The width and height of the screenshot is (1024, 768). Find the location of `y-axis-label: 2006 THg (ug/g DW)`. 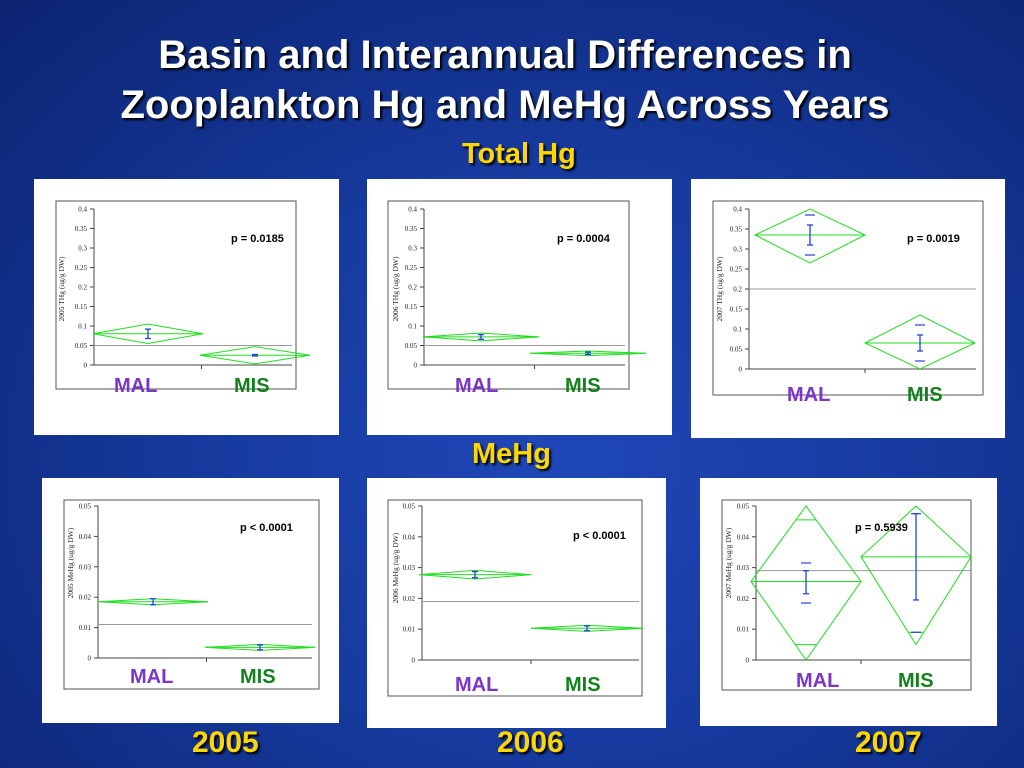

y-axis-label: 2006 THg (ug/g DW) is located at coordinates (395, 289).